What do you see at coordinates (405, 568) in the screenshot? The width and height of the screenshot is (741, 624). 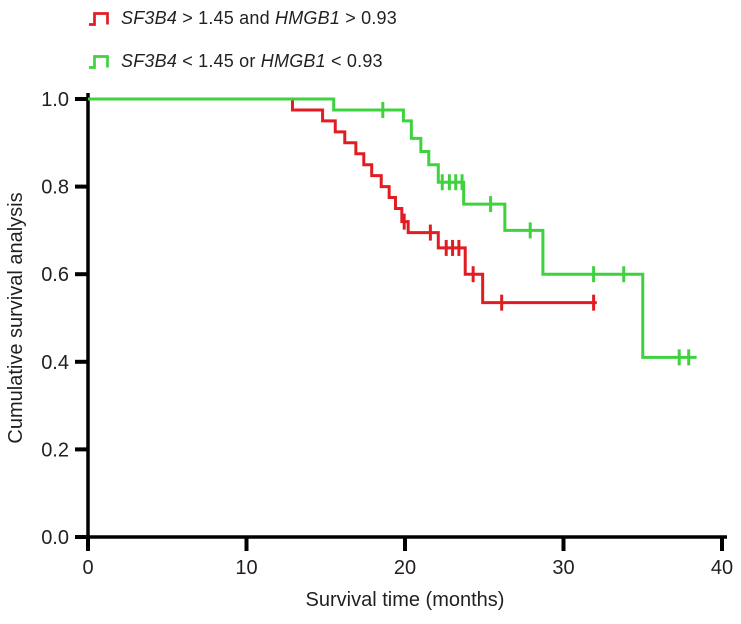 I see `x-tick-label: 20` at bounding box center [405, 568].